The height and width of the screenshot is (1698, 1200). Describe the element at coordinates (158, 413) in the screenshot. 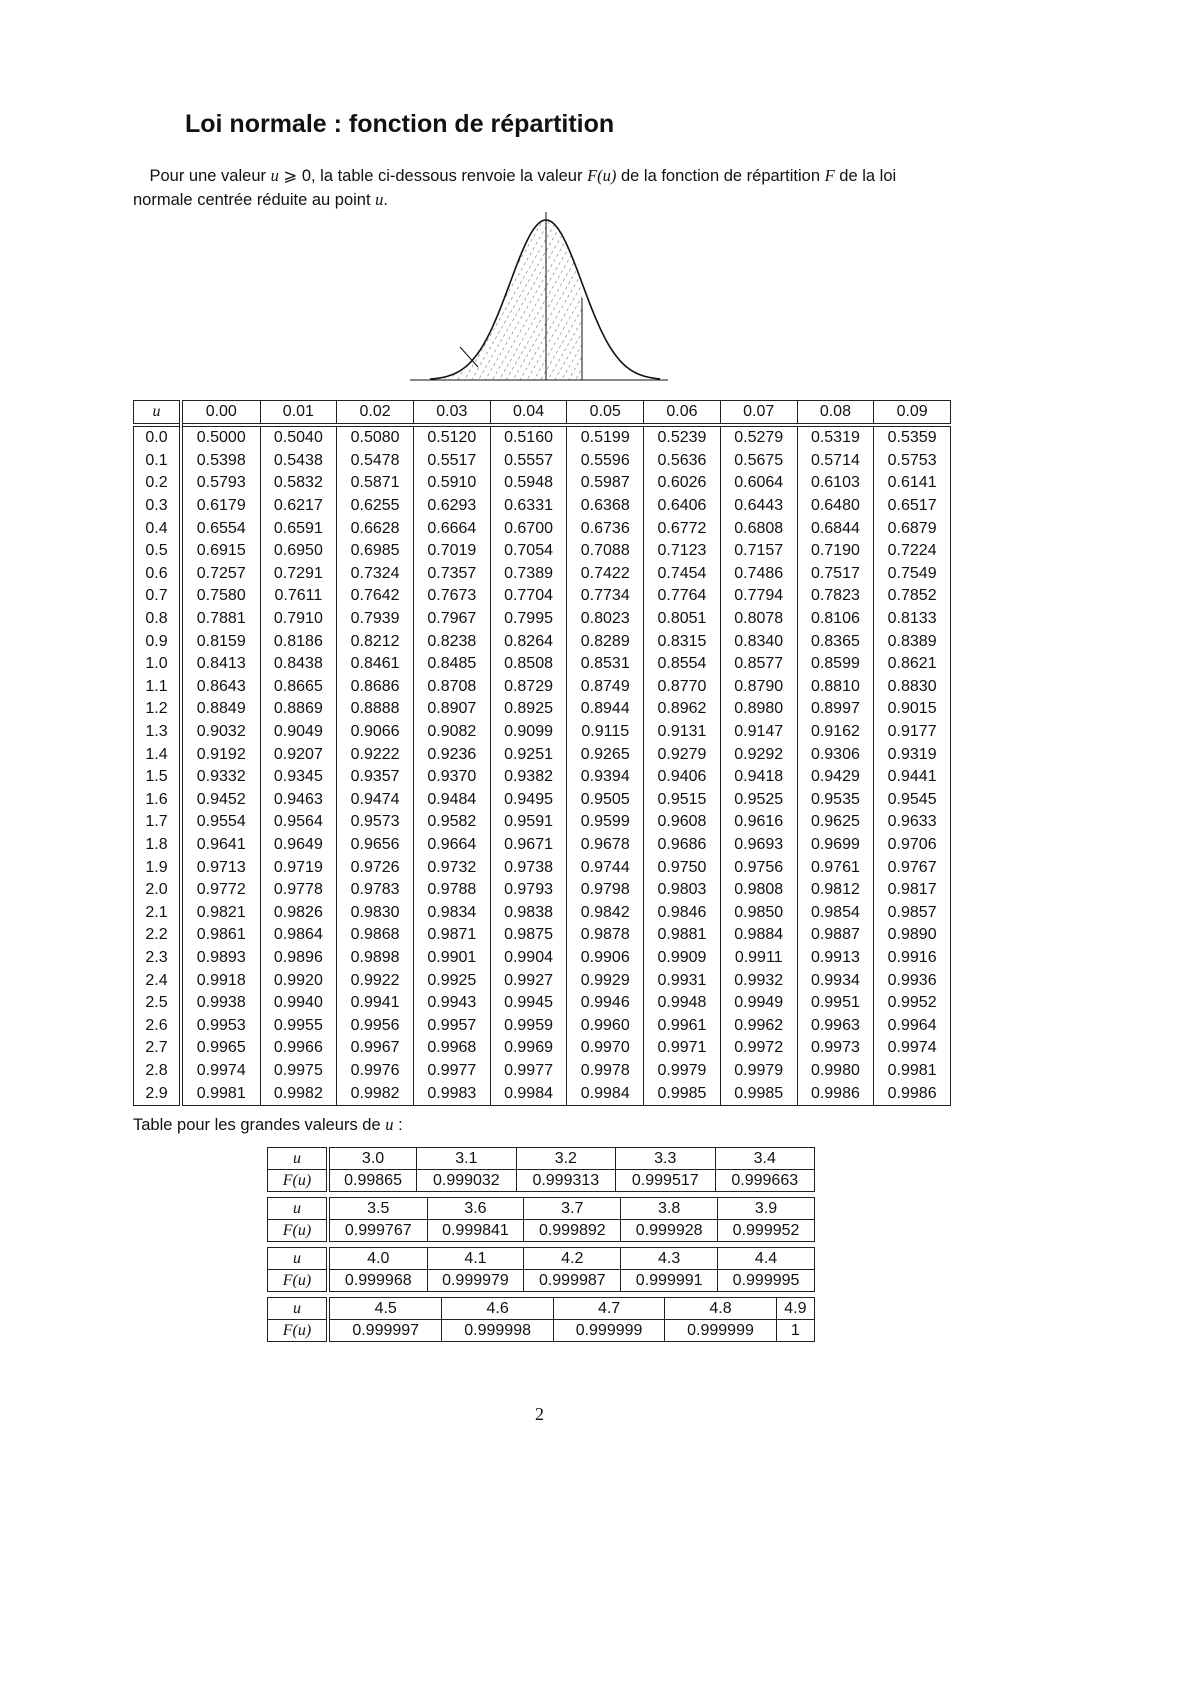

I see `header-cell: u` at that location.